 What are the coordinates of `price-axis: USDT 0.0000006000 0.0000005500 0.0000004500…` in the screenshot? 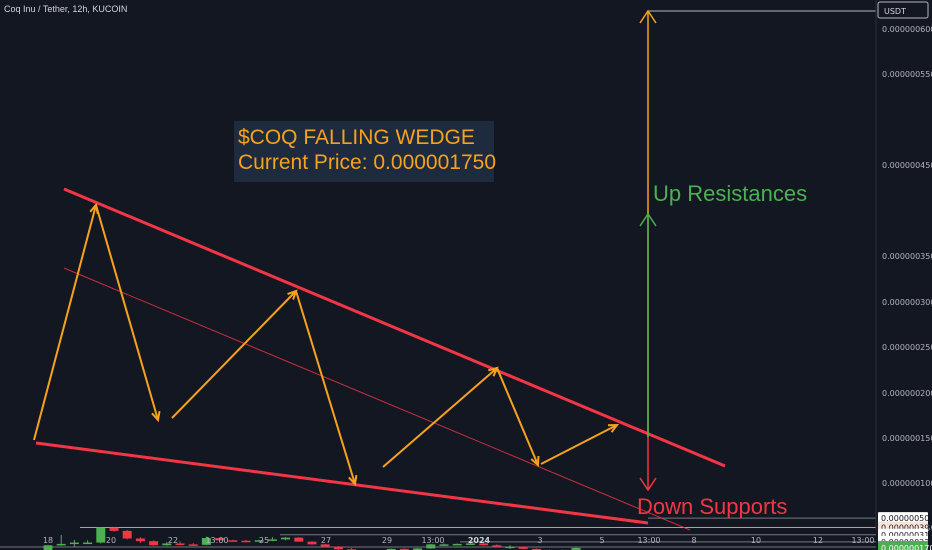 It's located at (903, 275).